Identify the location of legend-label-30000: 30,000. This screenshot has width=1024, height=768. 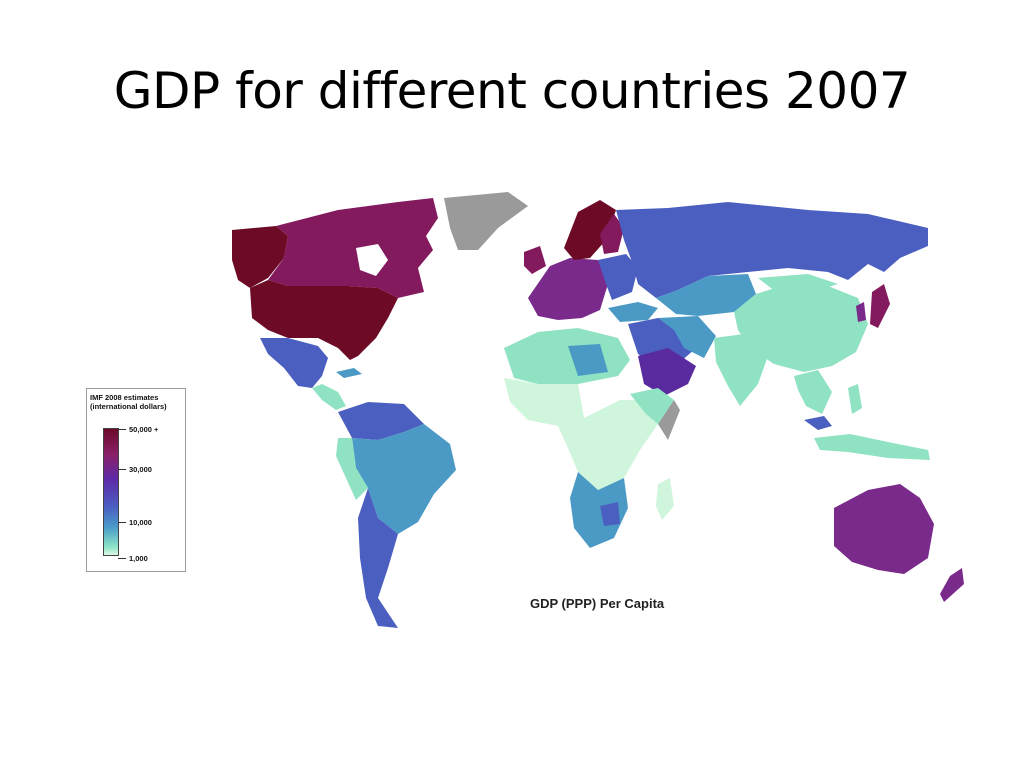
(140, 469).